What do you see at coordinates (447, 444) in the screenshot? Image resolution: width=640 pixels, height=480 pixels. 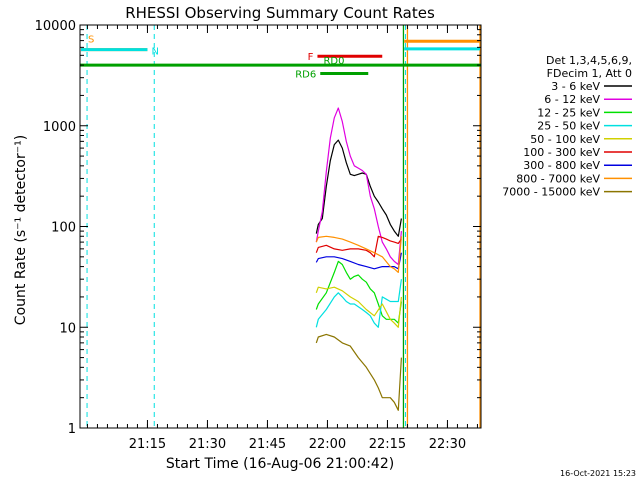 I see `x-tick-label-5: 22:30` at bounding box center [447, 444].